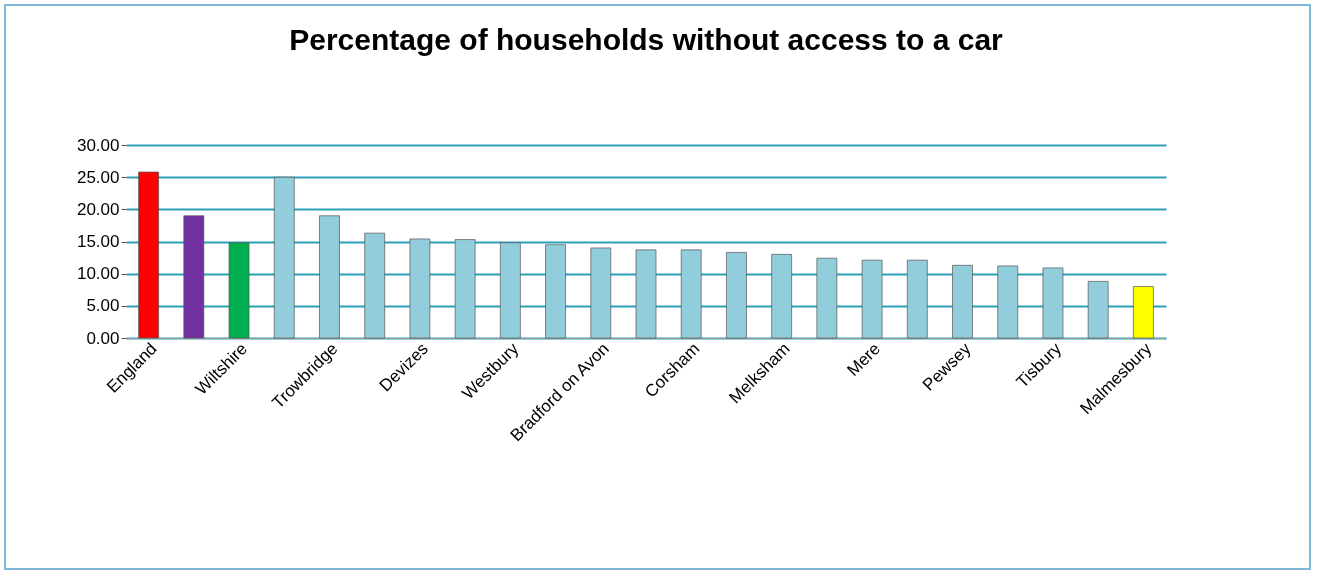 This screenshot has height=578, width=1319. Describe the element at coordinates (98, 177) in the screenshot. I see `y-tick-label: 25.00` at that location.